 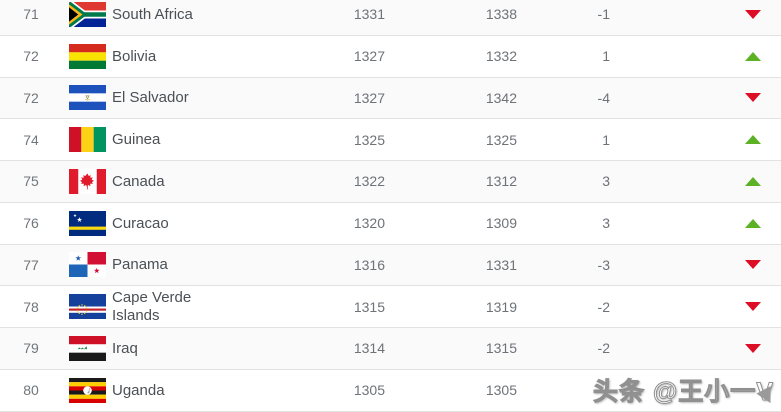 What do you see at coordinates (31, 390) in the screenshot?
I see `rank-label: 80` at bounding box center [31, 390].